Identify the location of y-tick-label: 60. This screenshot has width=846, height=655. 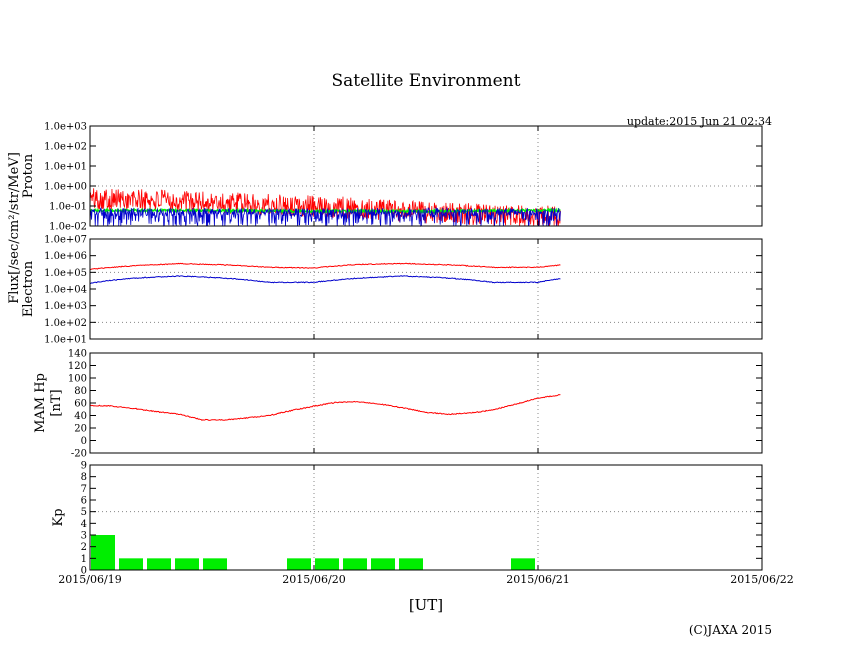
(80, 404).